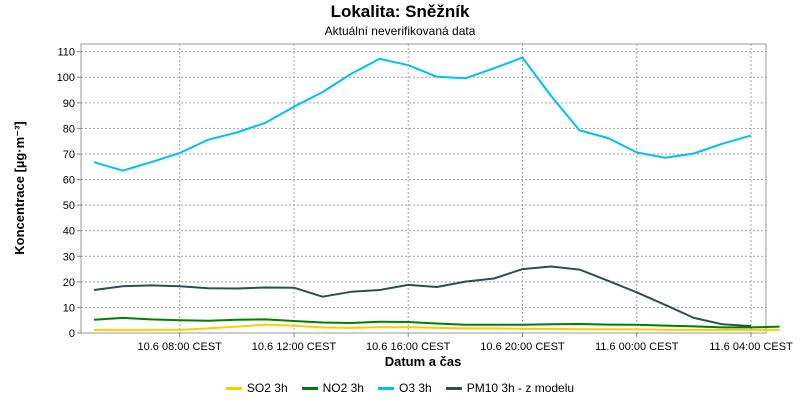  What do you see at coordinates (294, 347) in the screenshot?
I see `x-tick-label: 10.6 12:00 CEST` at bounding box center [294, 347].